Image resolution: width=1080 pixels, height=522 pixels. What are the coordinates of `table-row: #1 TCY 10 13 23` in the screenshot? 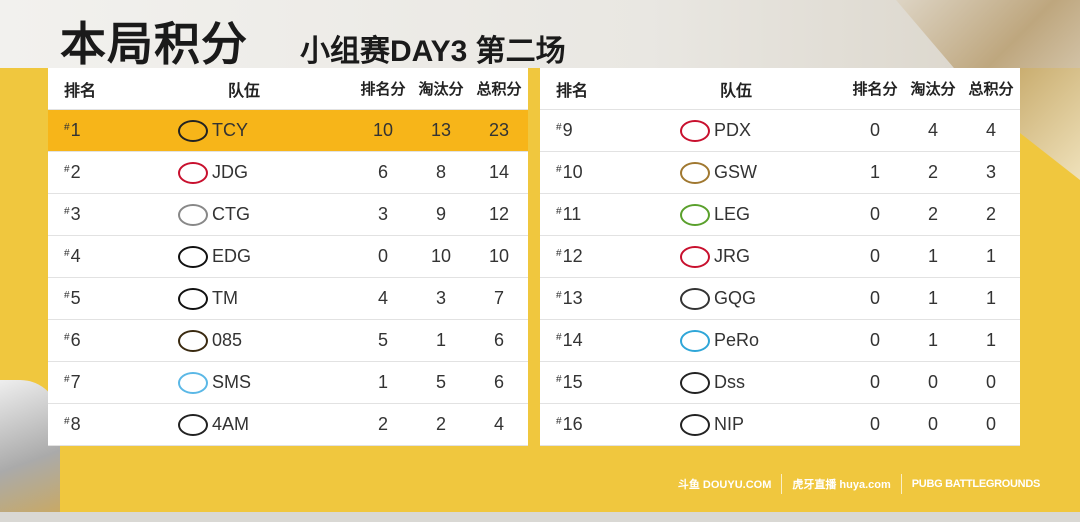 It's located at (288, 131).